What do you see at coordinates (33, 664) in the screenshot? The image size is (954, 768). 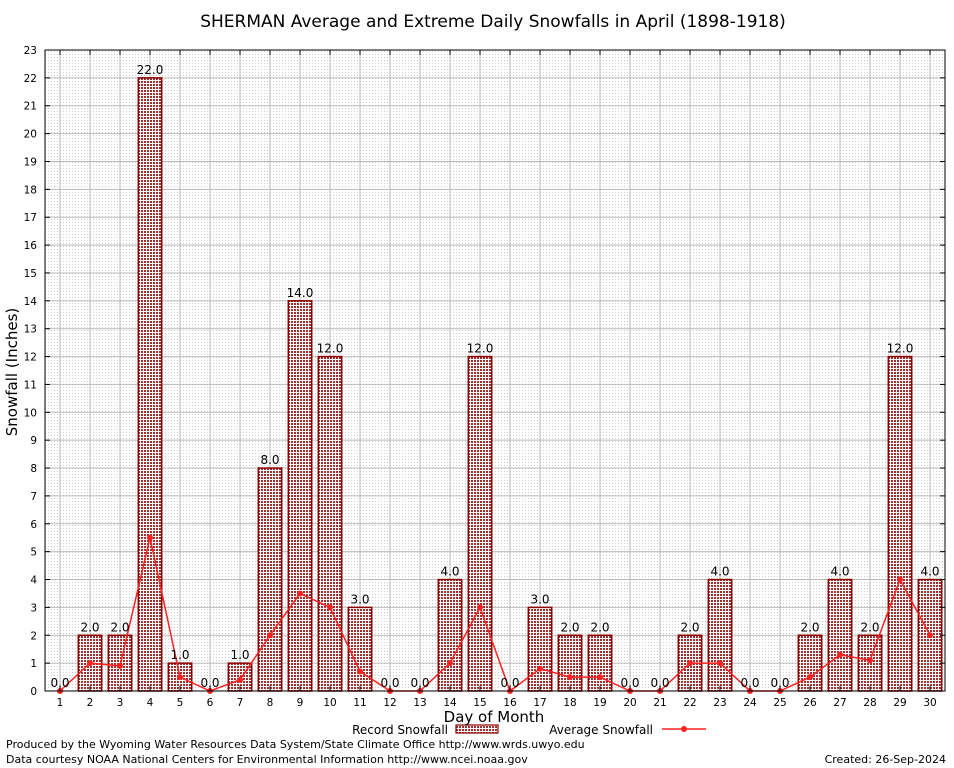 I see `y-tick-label: 1` at bounding box center [33, 664].